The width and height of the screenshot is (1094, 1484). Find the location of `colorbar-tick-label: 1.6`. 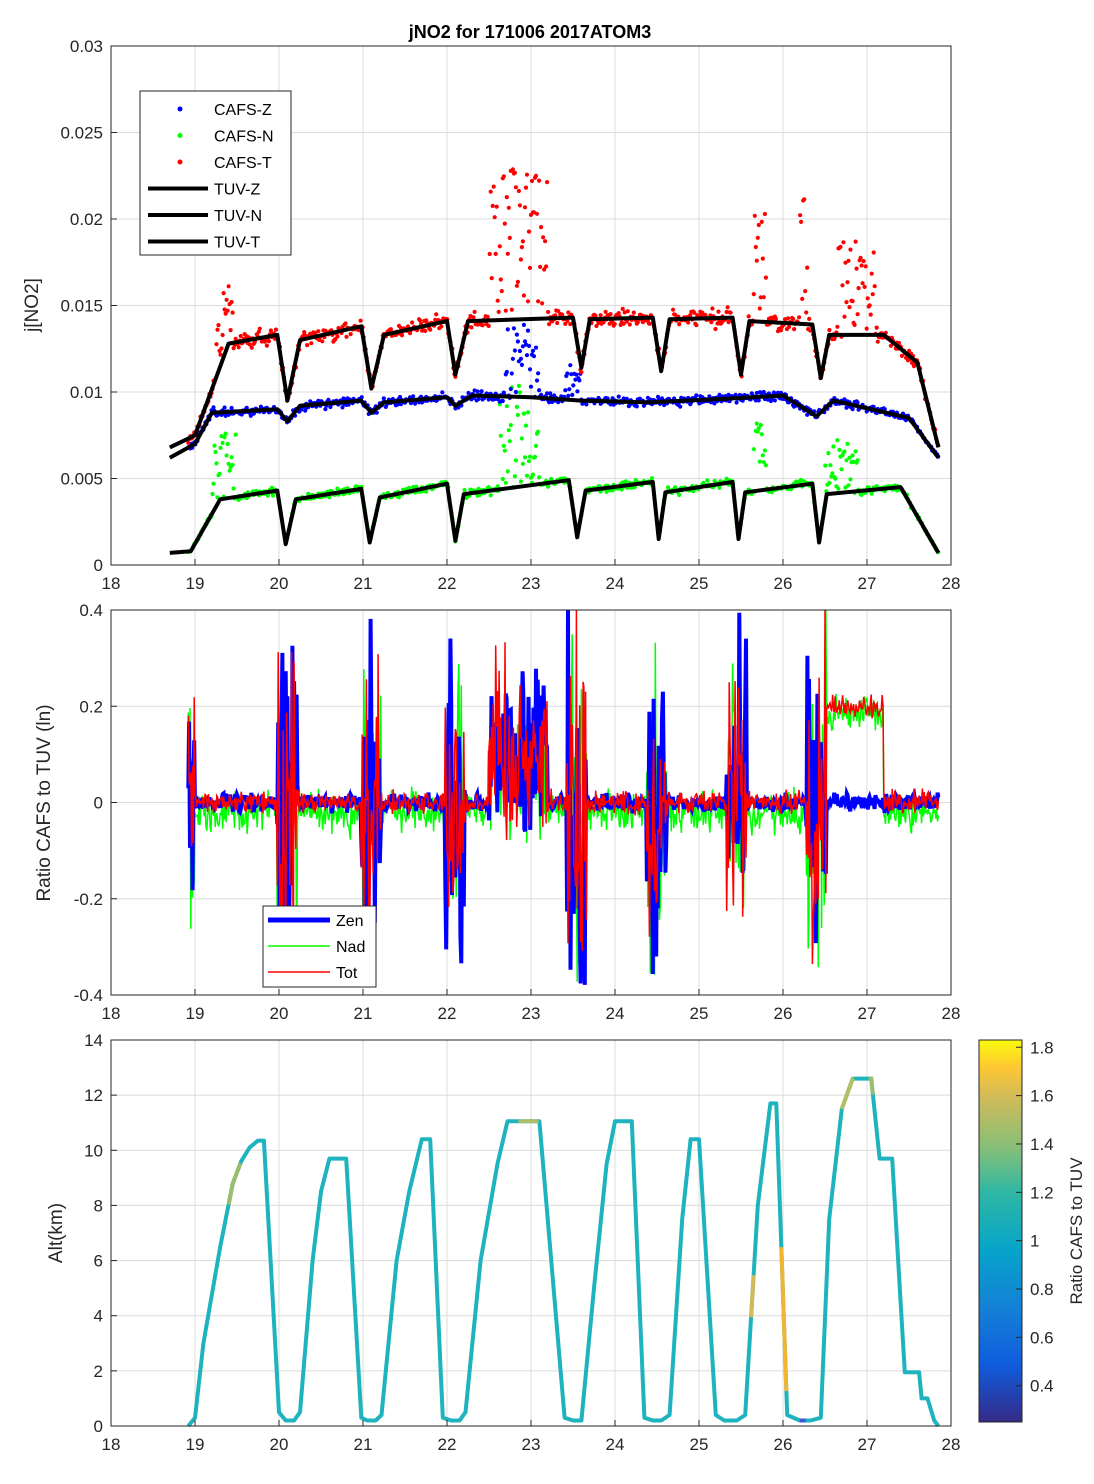

colorbar-tick-label: 1.6 is located at coordinates (1042, 1096).